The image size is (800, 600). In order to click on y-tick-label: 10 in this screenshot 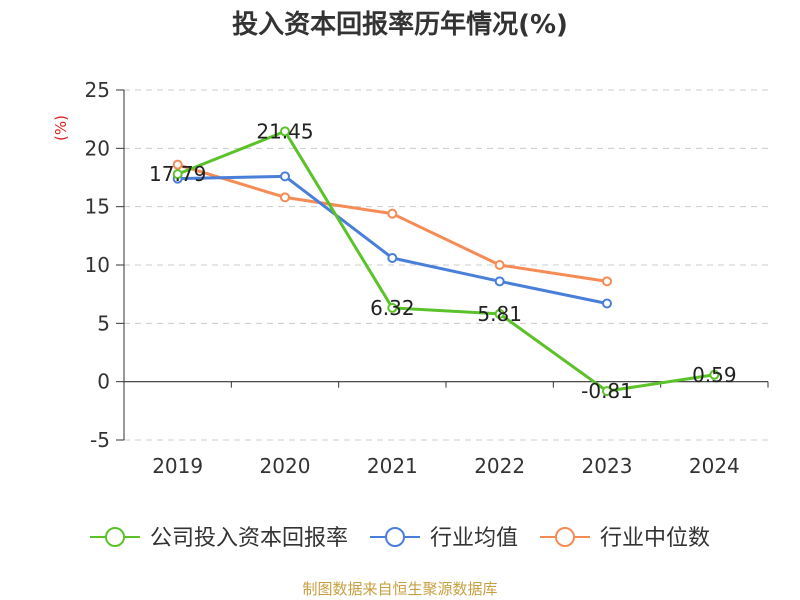, I will do `click(97, 265)`.